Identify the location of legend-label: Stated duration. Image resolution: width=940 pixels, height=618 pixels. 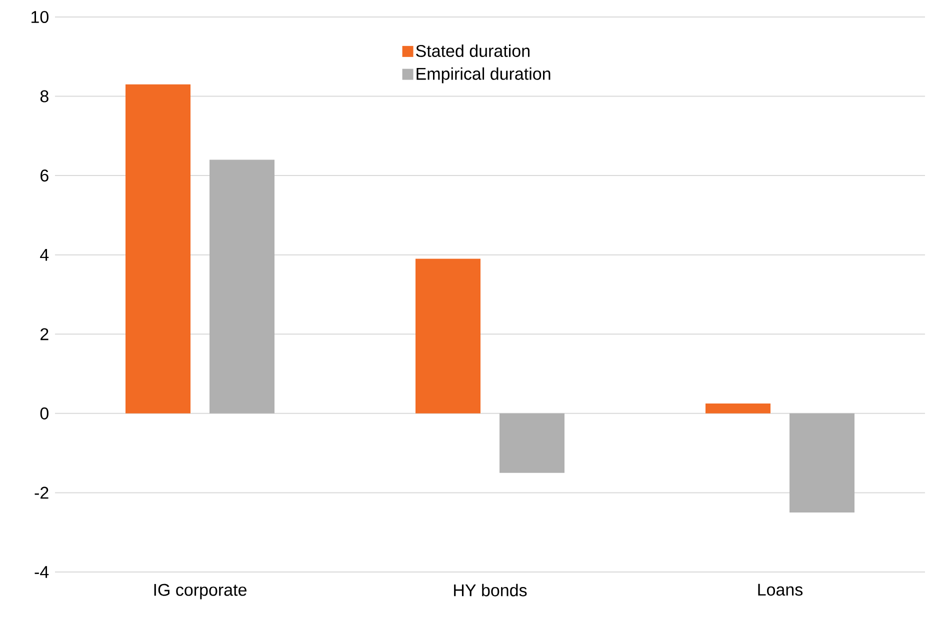
(473, 50).